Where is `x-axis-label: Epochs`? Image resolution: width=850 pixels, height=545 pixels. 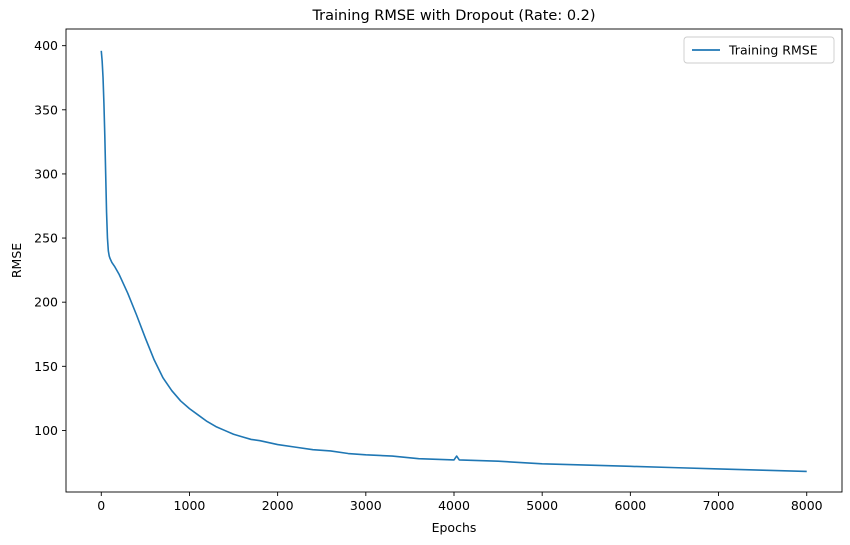 x-axis-label: Epochs is located at coordinates (454, 527).